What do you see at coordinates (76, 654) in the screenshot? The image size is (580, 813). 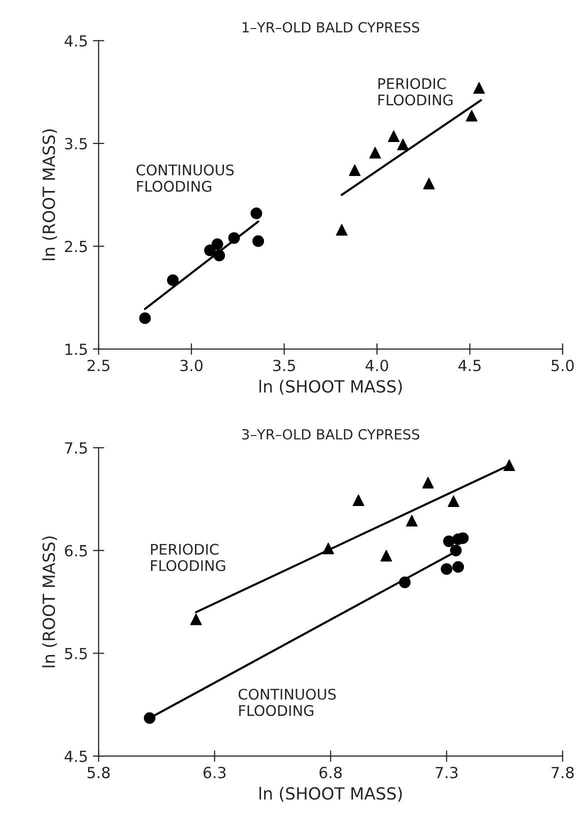 I see `y-tick-label: 5.5` at bounding box center [76, 654].